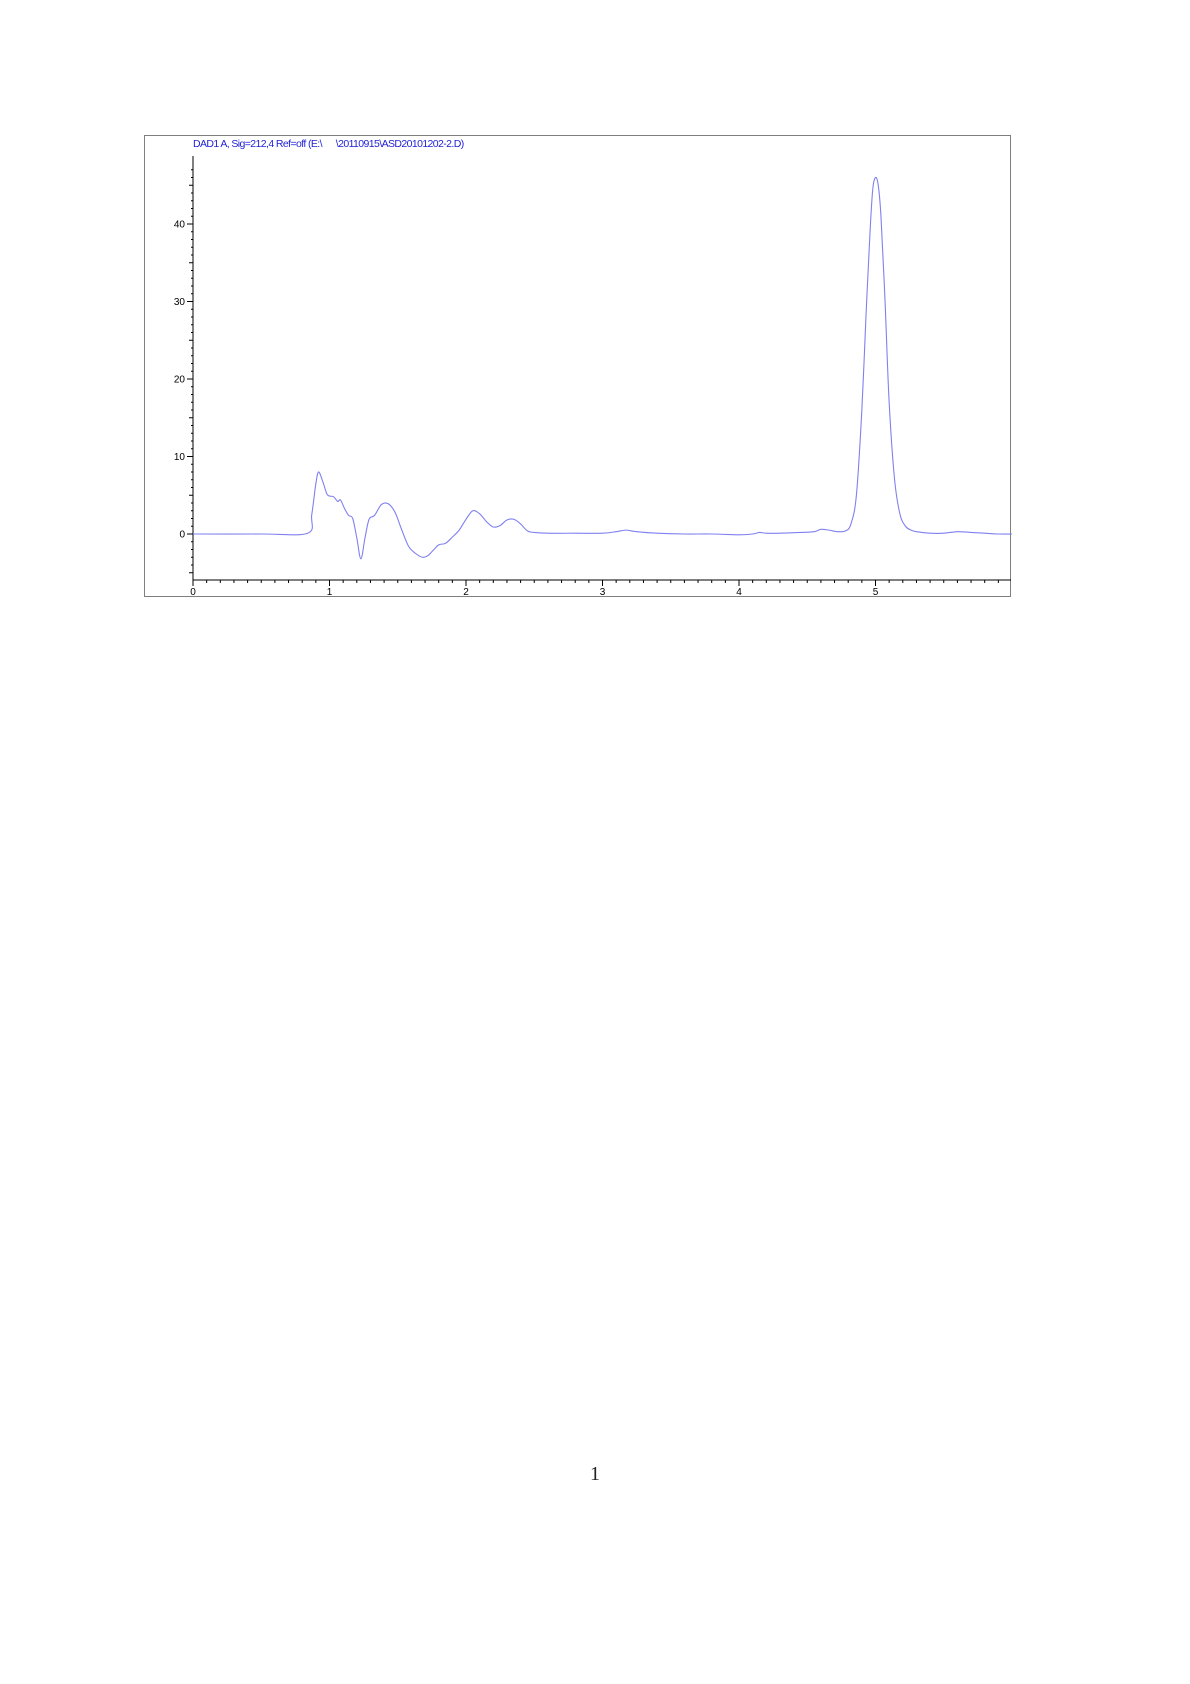  What do you see at coordinates (182, 535) in the screenshot?
I see `y-tick-label: 0` at bounding box center [182, 535].